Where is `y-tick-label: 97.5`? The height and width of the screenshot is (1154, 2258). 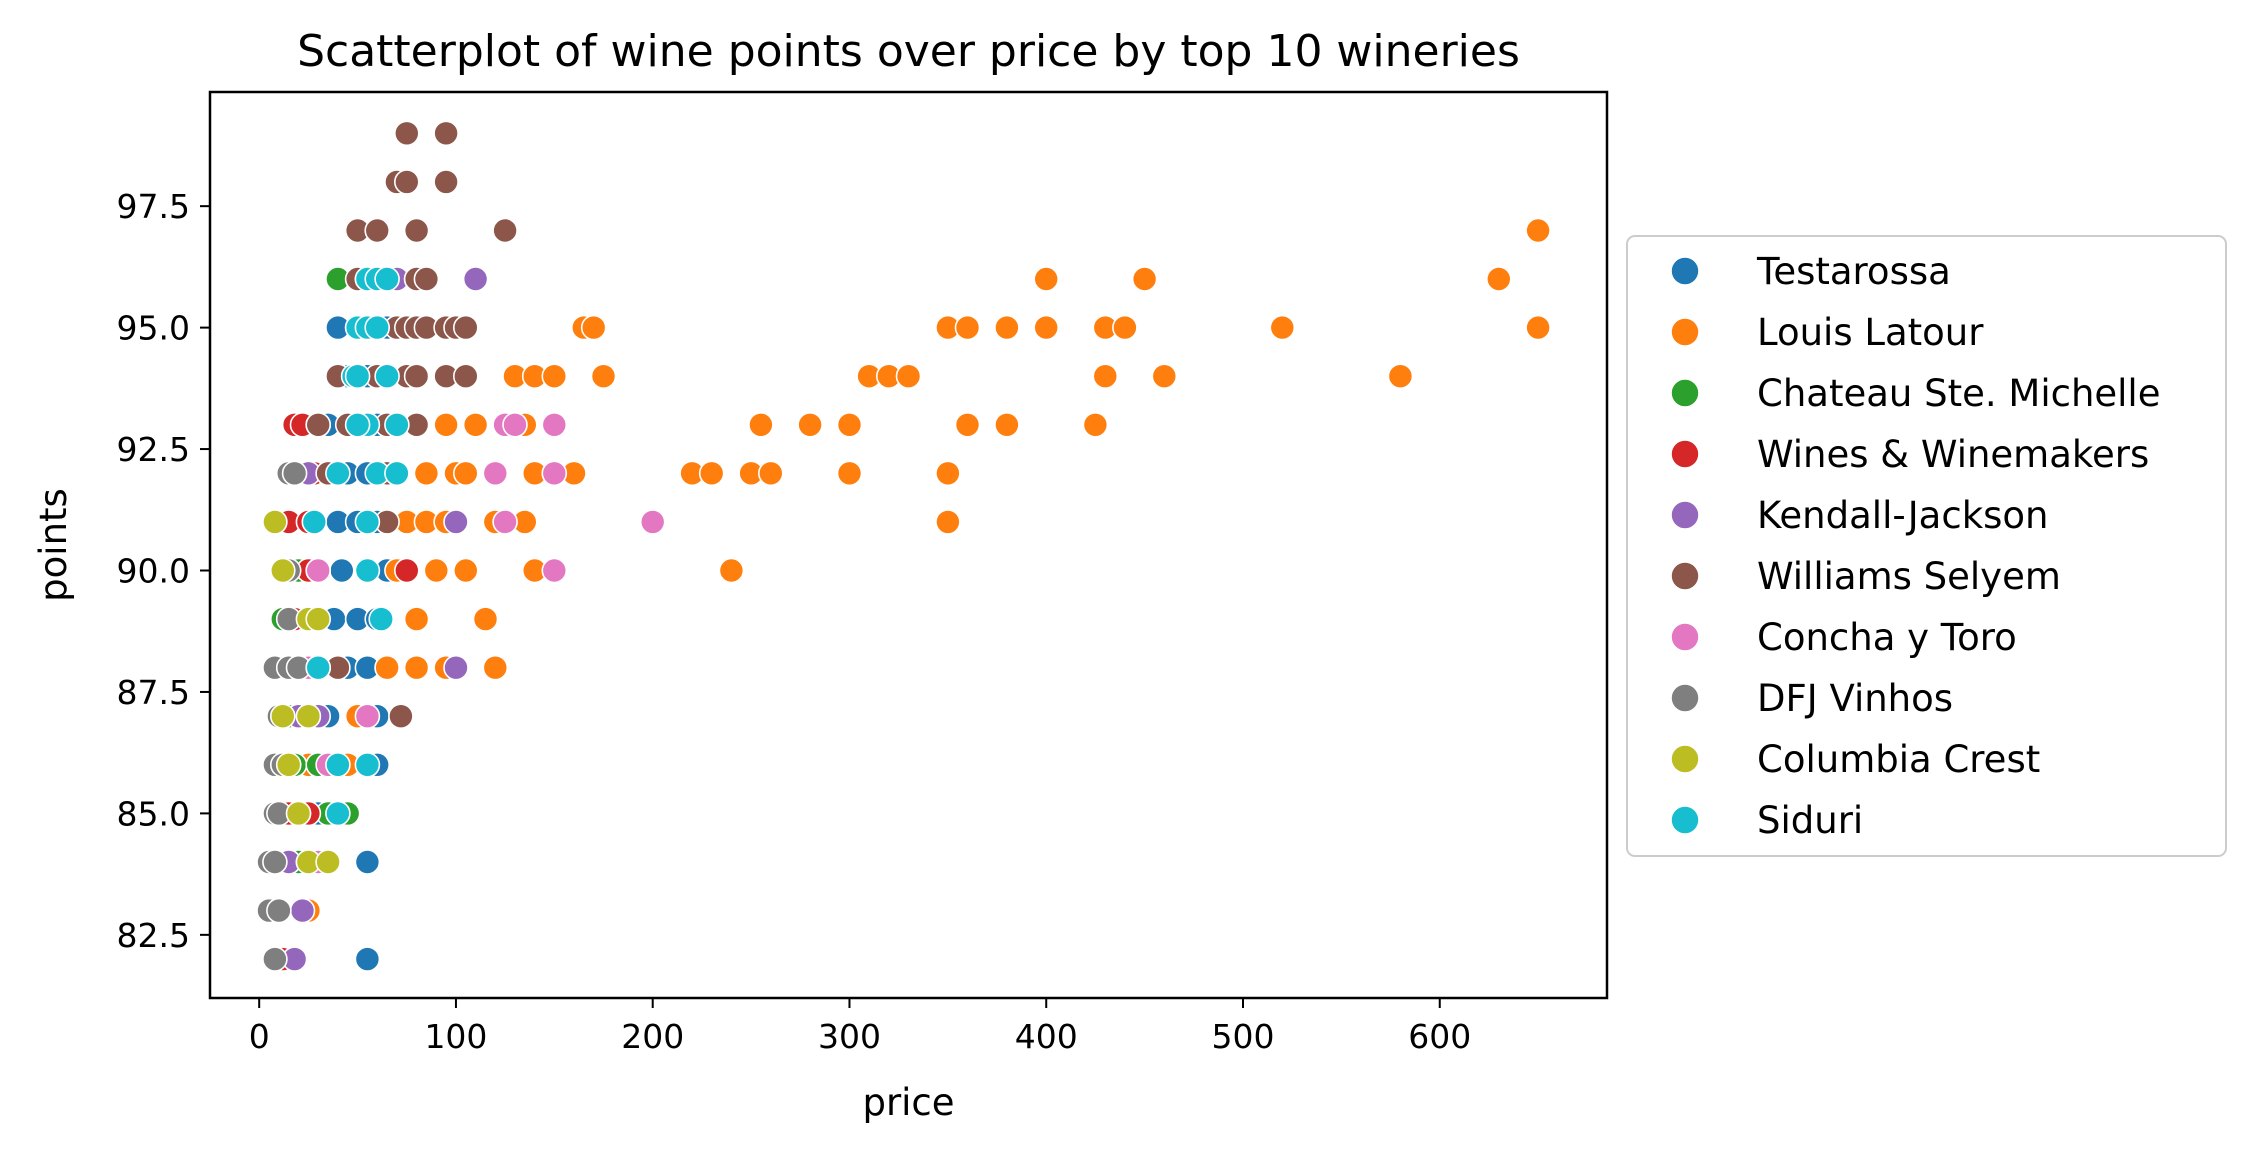 y-tick-label: 97.5 is located at coordinates (153, 206).